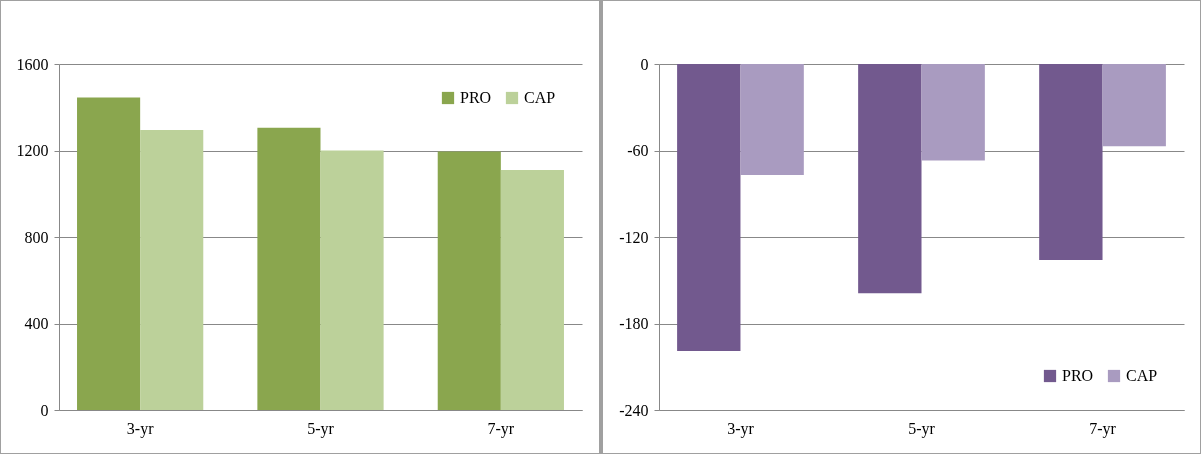 The image size is (1201, 454). I want to click on y-tick-label: 1600, so click(32, 64).